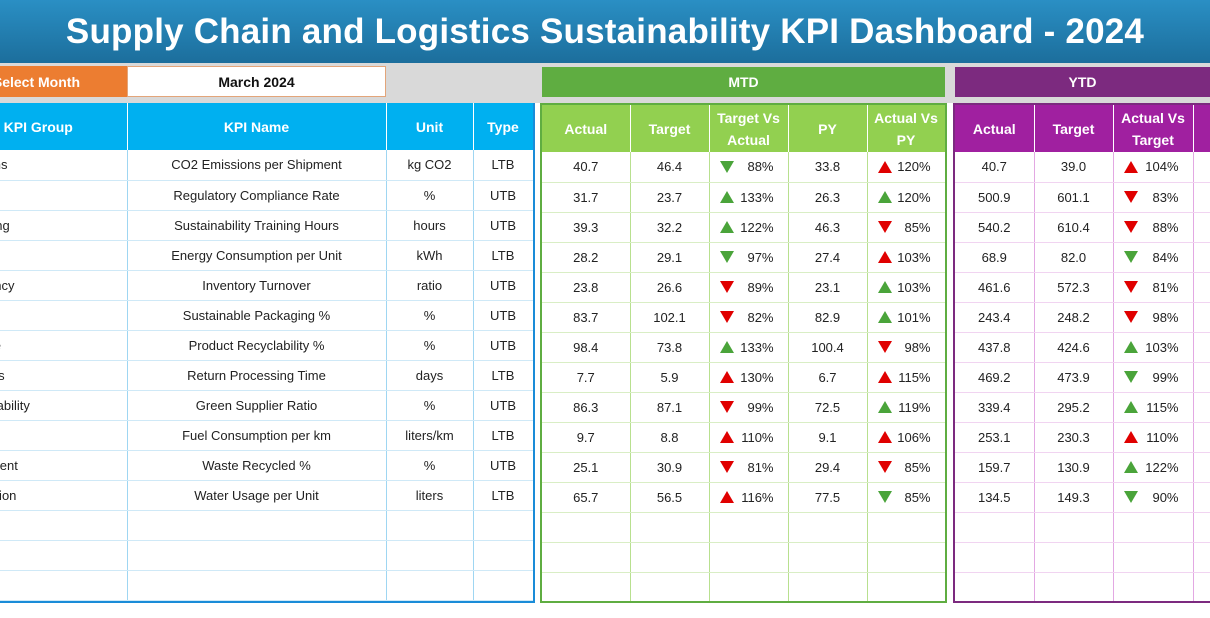 The width and height of the screenshot is (1210, 618). I want to click on mtd-target-vs-actual-cell-value: 122%, so click(757, 227).